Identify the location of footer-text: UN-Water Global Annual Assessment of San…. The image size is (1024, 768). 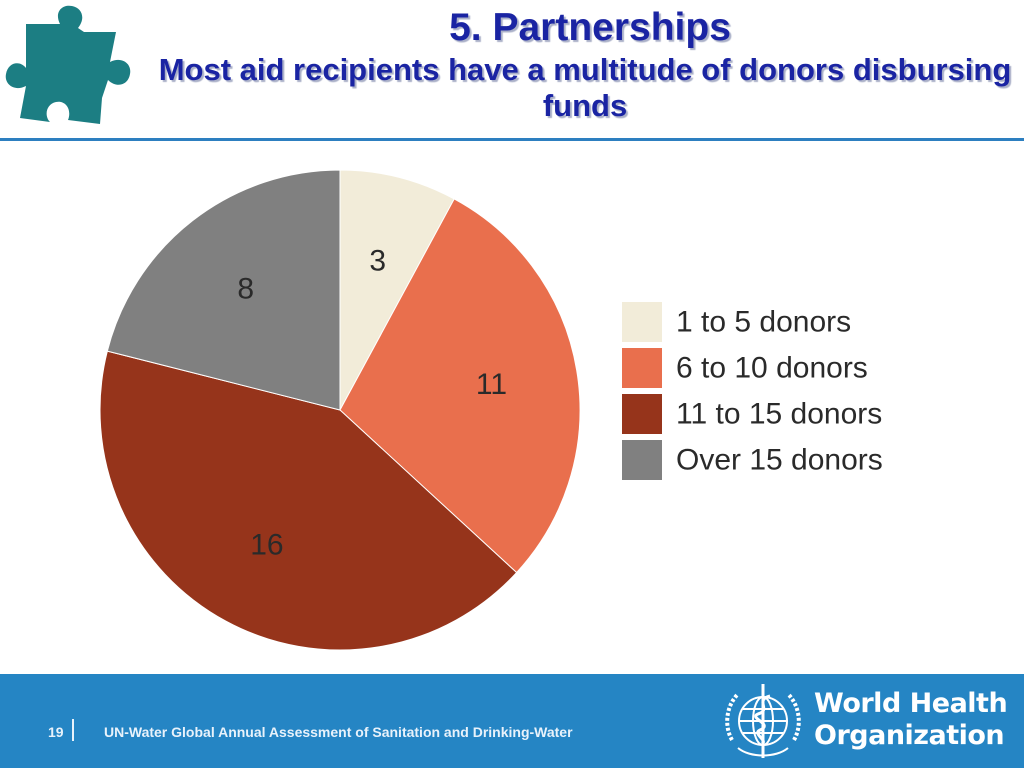
(338, 732).